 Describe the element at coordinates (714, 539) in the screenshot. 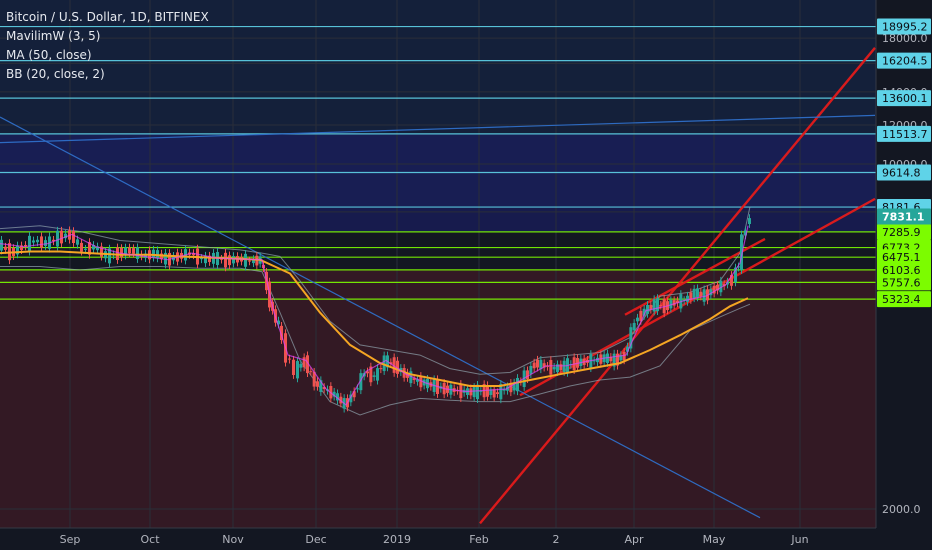

I see `x-tick-label: May` at that location.